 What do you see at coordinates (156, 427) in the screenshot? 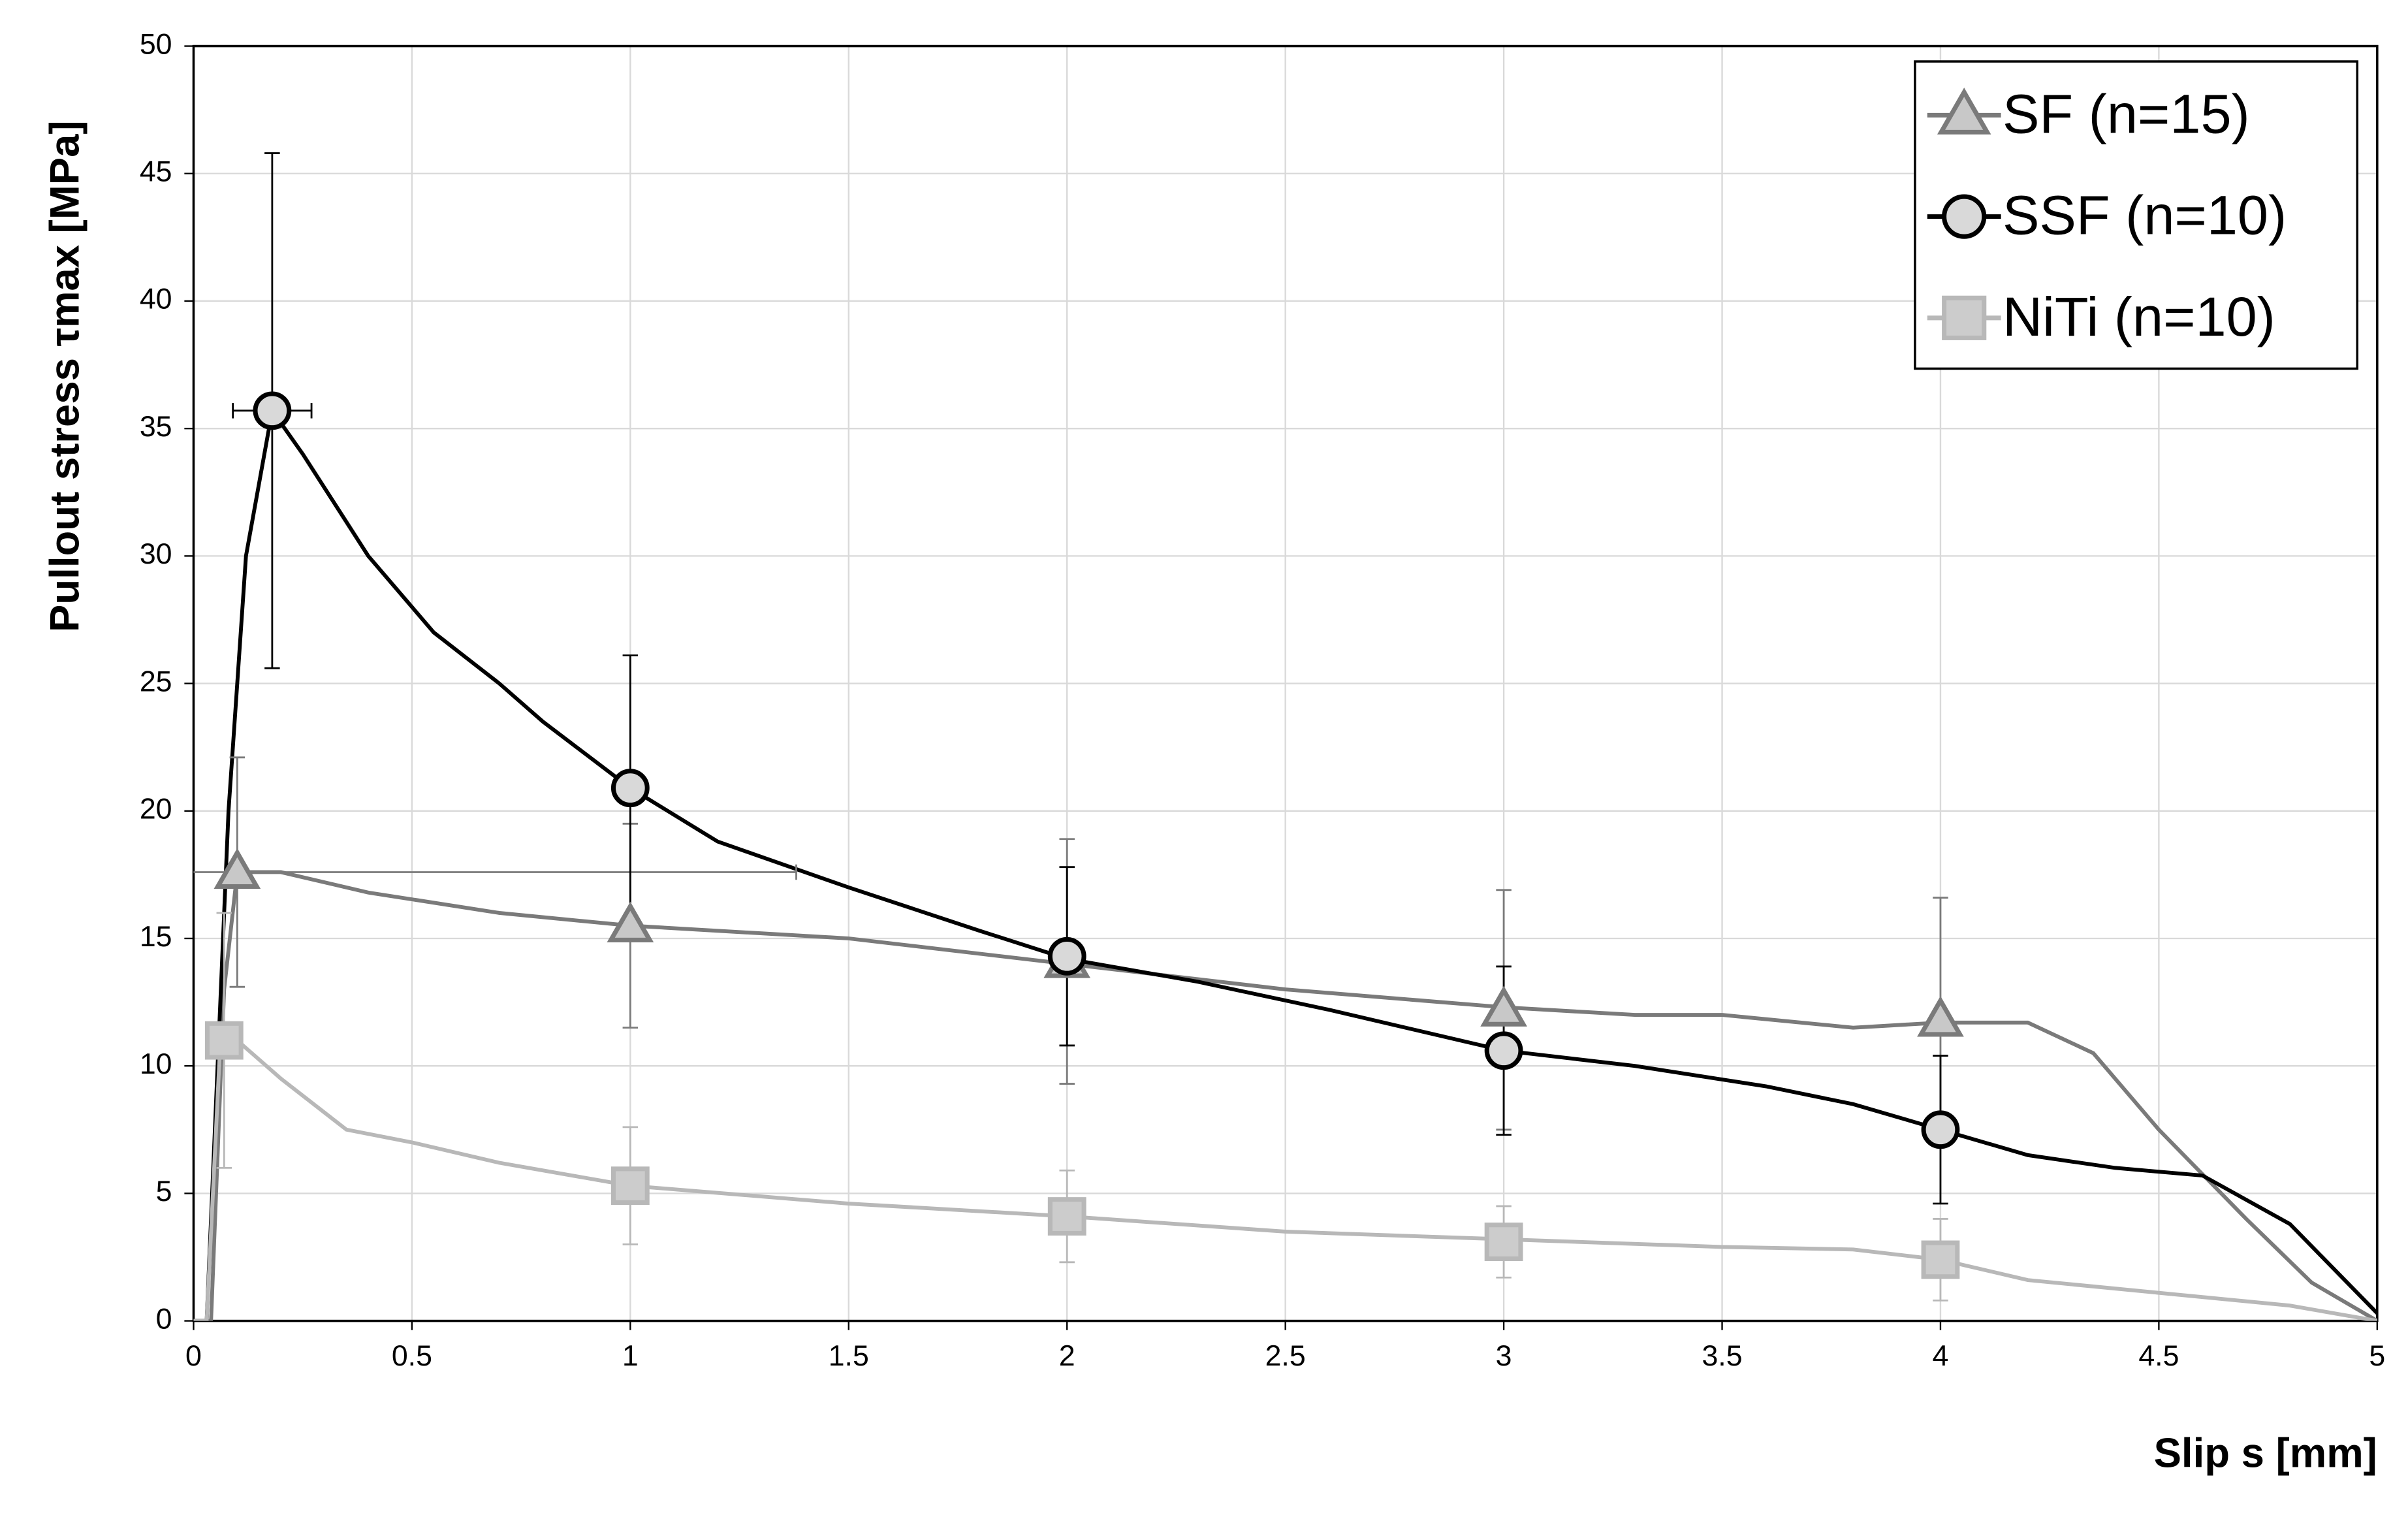
I see `y-tick-label: 35` at bounding box center [156, 427].